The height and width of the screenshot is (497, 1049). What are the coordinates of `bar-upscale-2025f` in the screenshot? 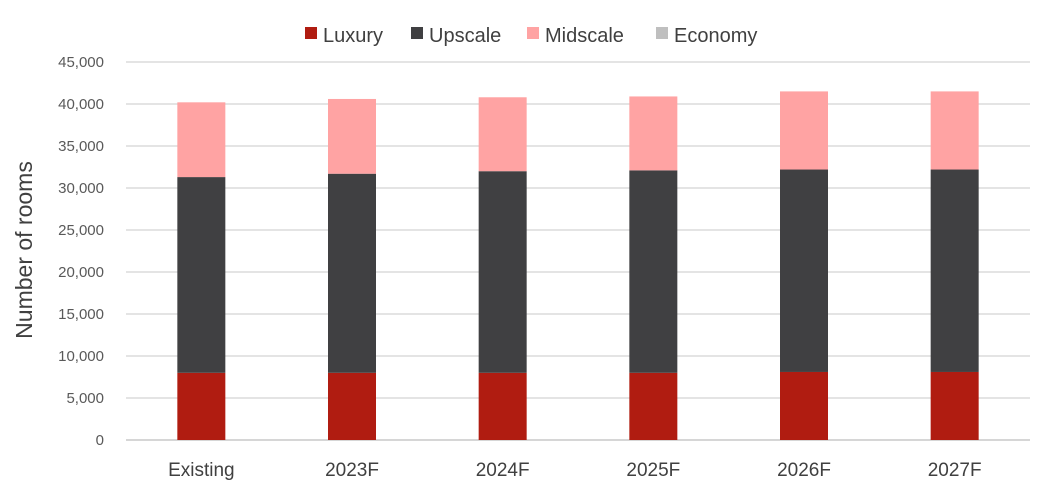 It's located at (653, 271).